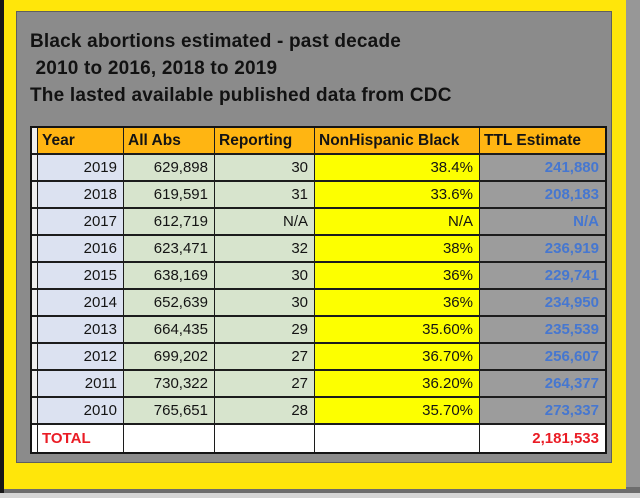  Describe the element at coordinates (169, 194) in the screenshot. I see `cell-all-abs: 619,591` at that location.